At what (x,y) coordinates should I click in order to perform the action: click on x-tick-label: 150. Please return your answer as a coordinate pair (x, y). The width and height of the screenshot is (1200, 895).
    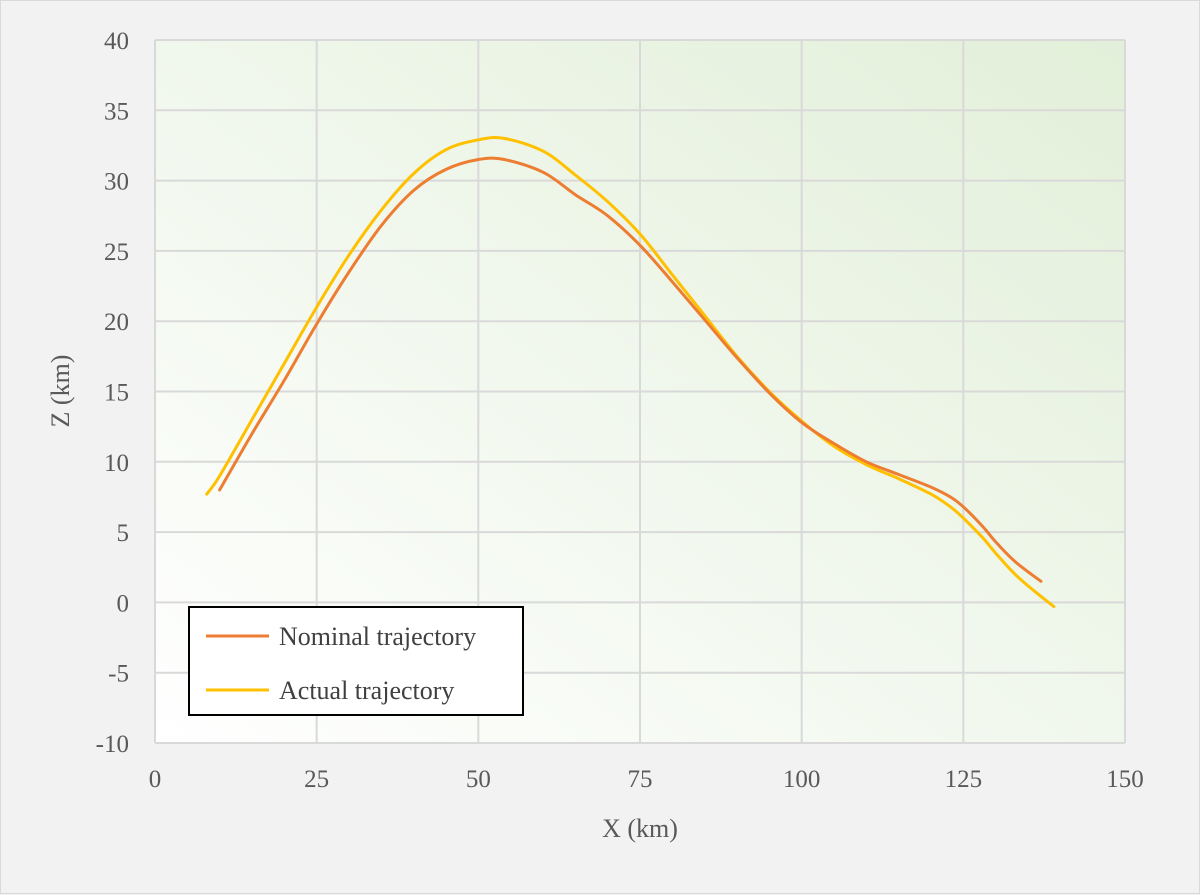
    Looking at the image, I should click on (1125, 779).